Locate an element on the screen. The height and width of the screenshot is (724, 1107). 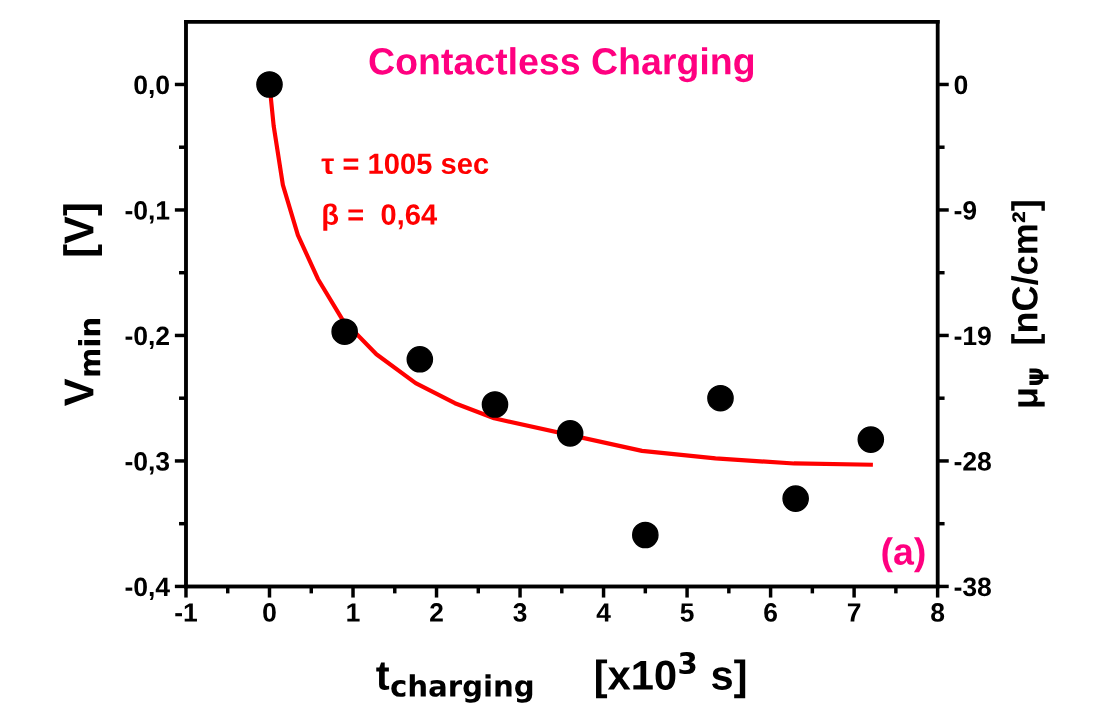
annotation: τ = 1005 sec is located at coordinates (405, 164).